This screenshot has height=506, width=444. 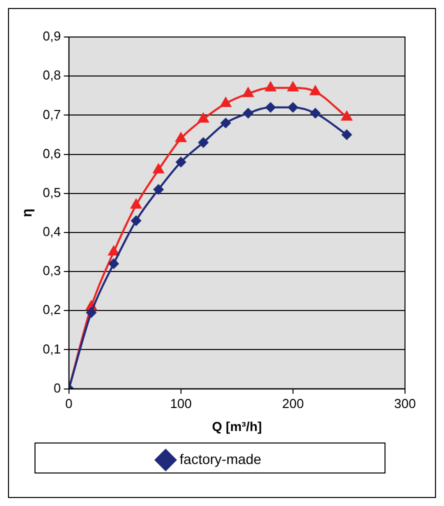 I want to click on y-tick-label: 0,4, so click(x=51, y=232).